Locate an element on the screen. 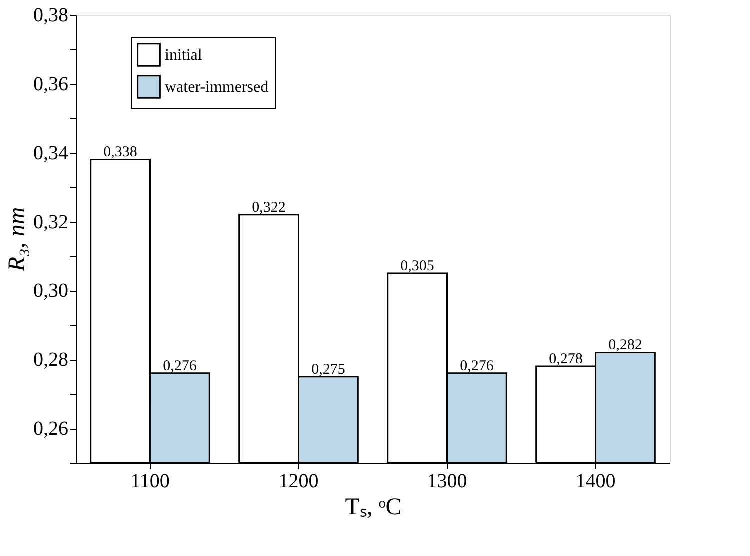  x-axis-title: Tₛ, ᵒC is located at coordinates (373, 507).